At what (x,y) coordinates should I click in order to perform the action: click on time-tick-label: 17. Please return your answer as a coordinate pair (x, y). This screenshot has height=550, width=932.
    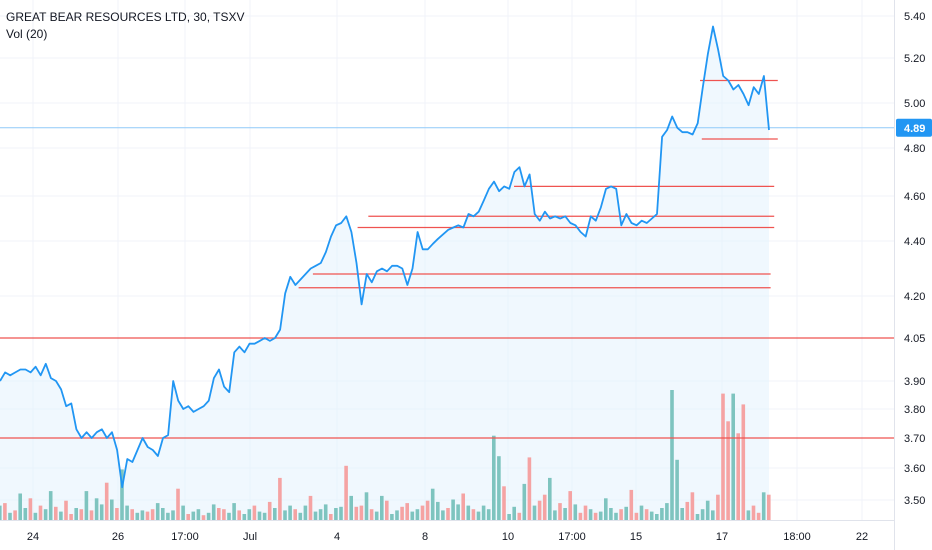
    Looking at the image, I should click on (722, 537).